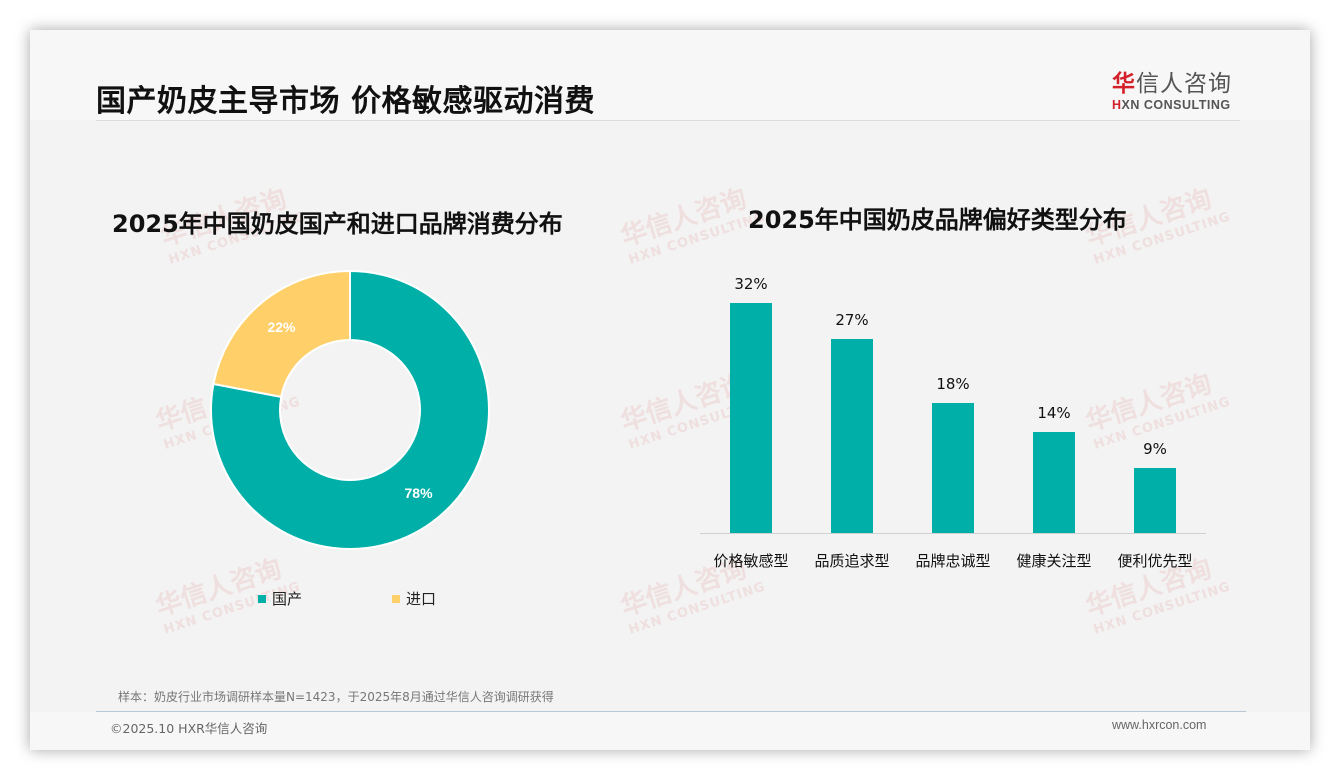 The image size is (1340, 780). Describe the element at coordinates (751, 283) in the screenshot. I see `bar-value-label: 32%` at that location.